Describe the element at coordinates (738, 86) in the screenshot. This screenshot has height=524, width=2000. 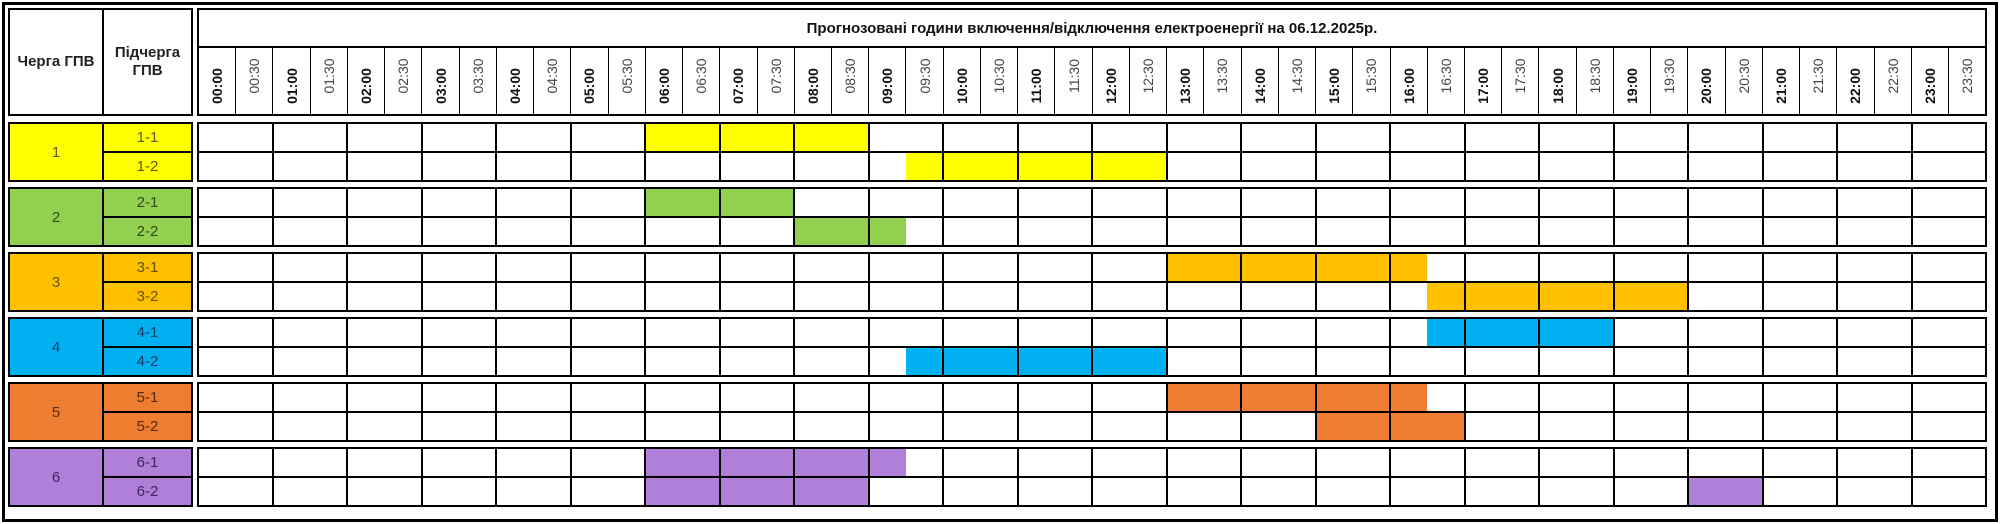
I see `time-label: 07:00` at that location.